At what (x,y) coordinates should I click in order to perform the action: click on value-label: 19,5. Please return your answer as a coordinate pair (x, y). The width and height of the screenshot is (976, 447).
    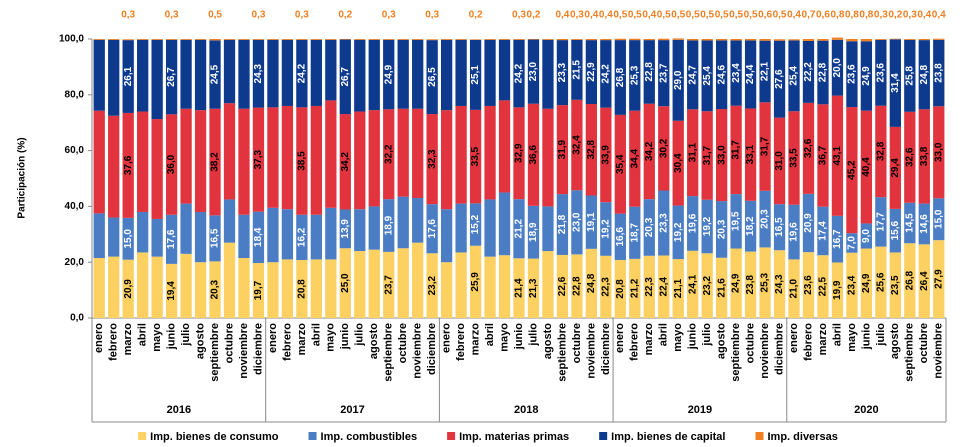
    Looking at the image, I should click on (736, 221).